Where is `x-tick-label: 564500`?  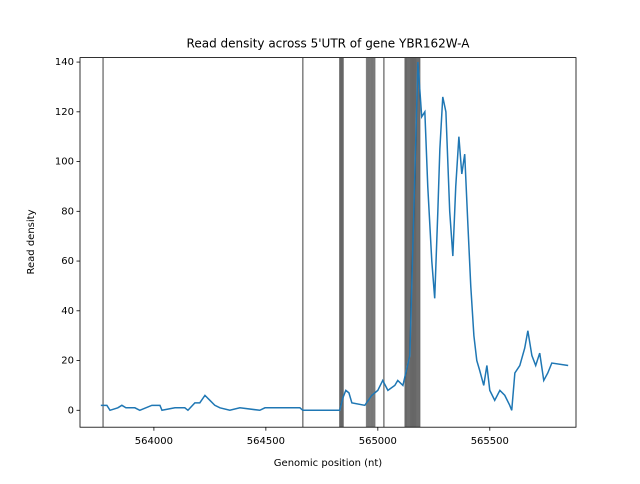
x-tick-label: 564500 is located at coordinates (266, 441).